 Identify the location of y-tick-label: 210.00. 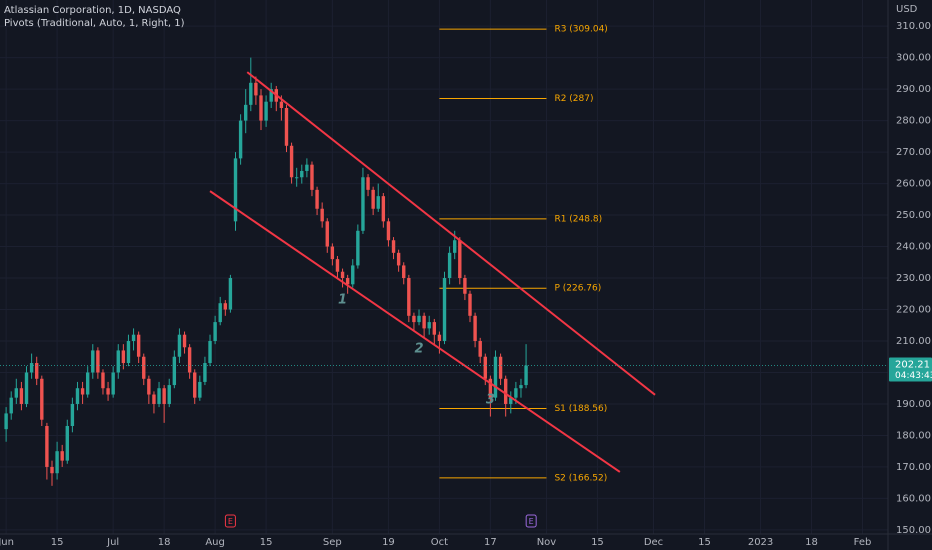
(913, 341).